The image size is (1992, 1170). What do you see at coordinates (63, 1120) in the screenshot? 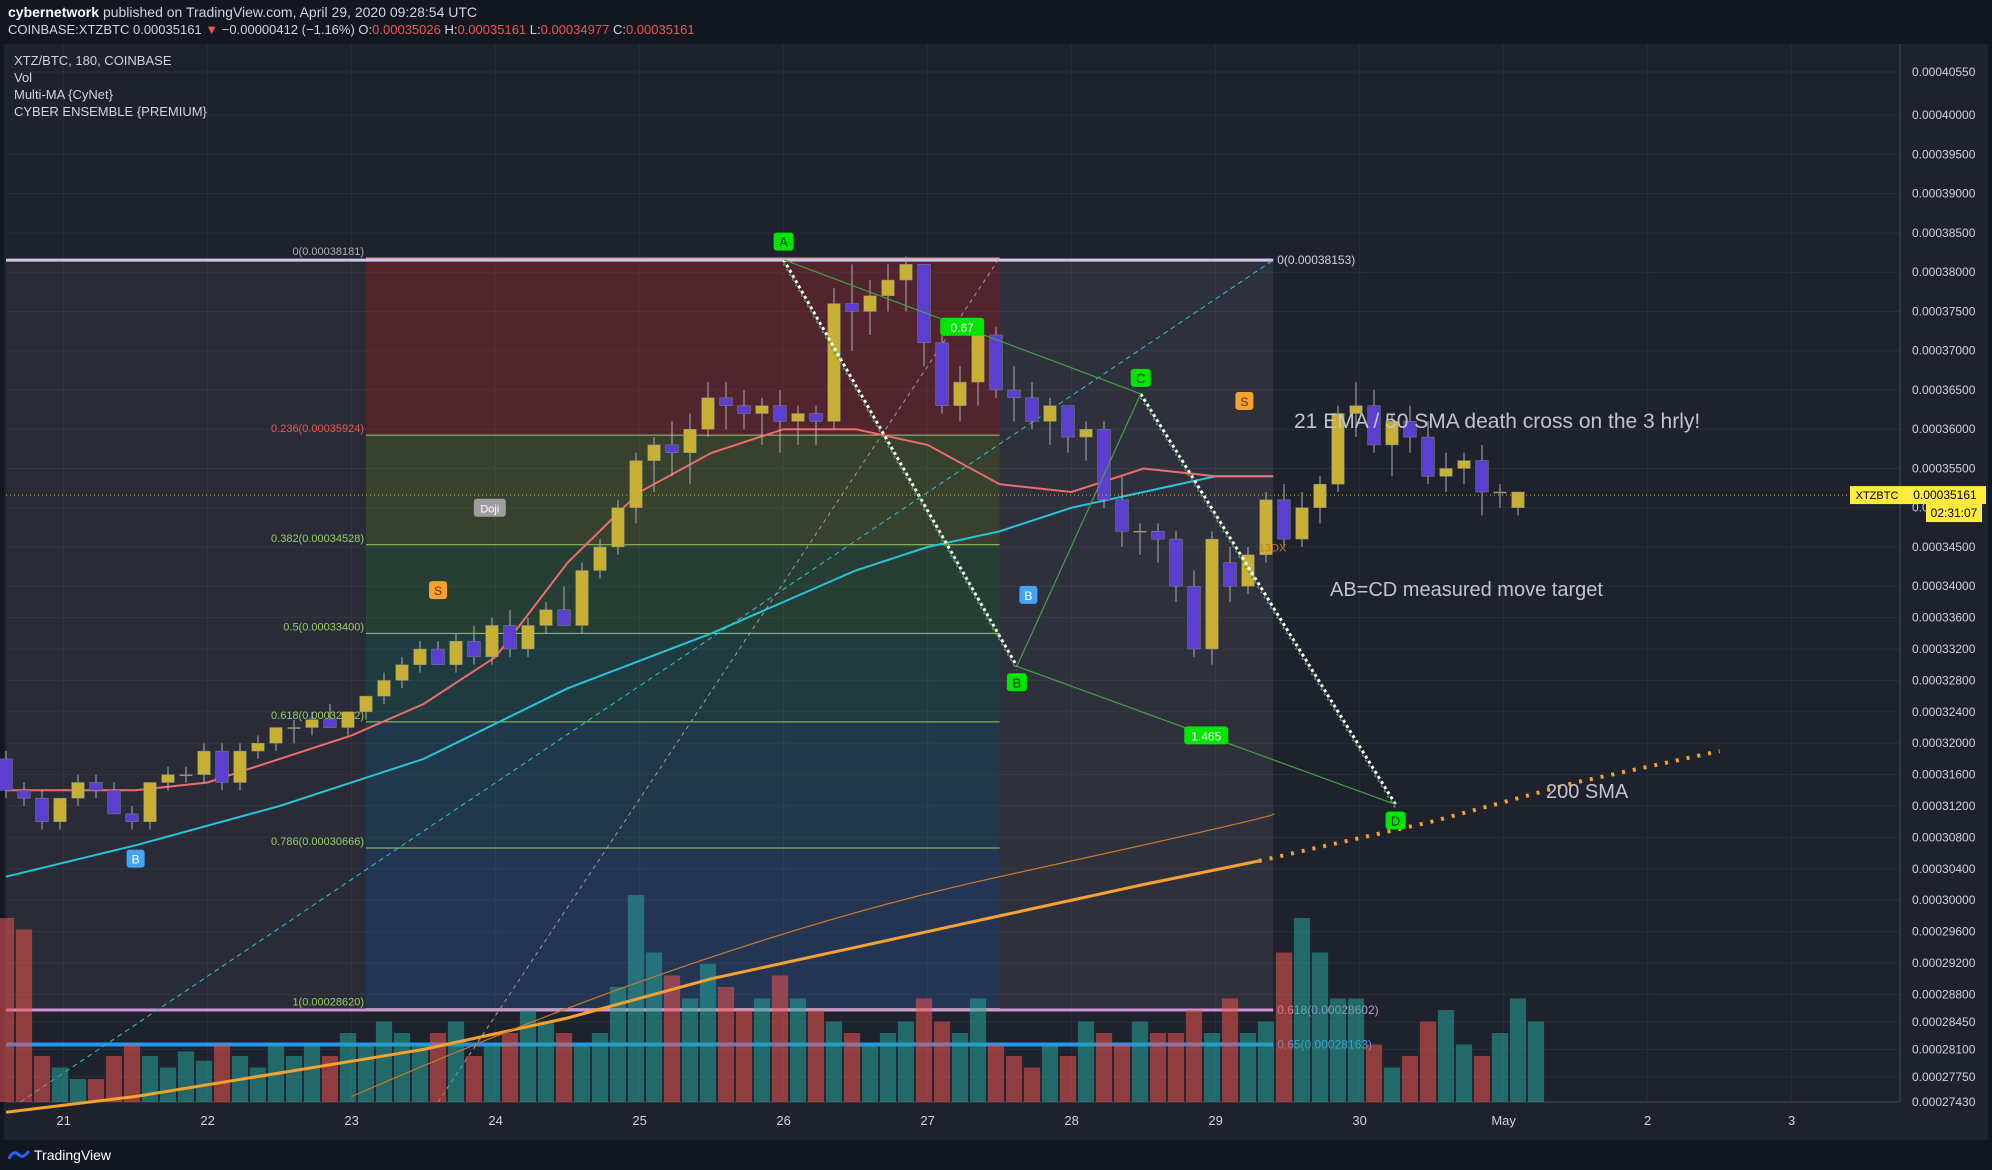
I see `x-tick-label: 21` at bounding box center [63, 1120].